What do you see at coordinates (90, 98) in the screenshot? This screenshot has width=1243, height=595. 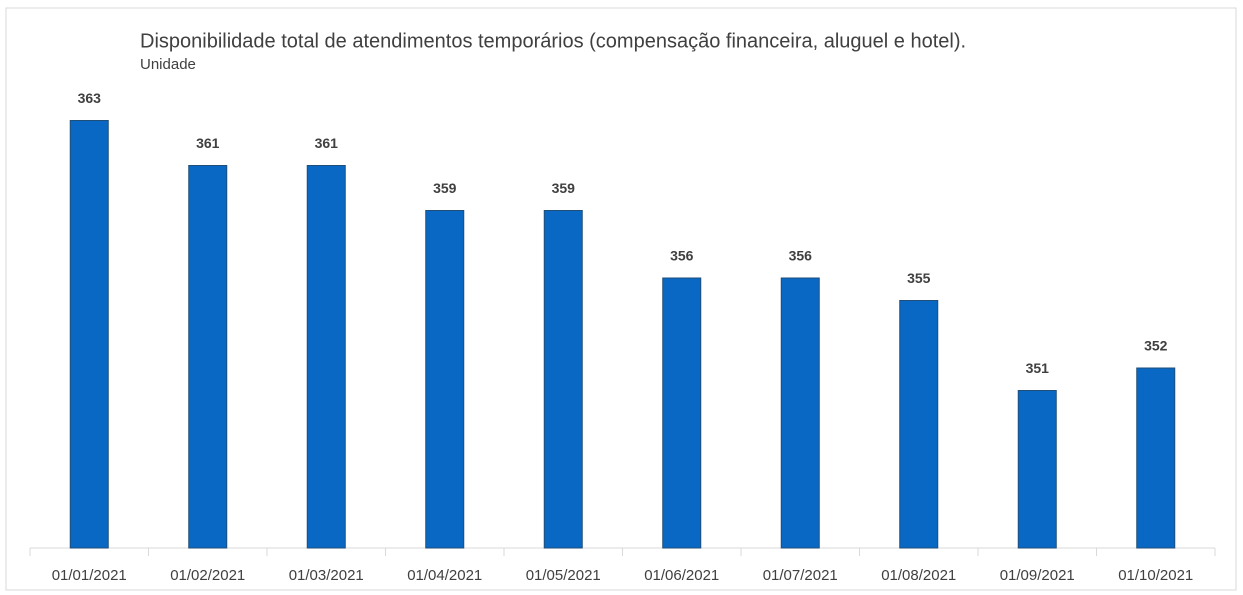 I see `data-label: 363` at bounding box center [90, 98].